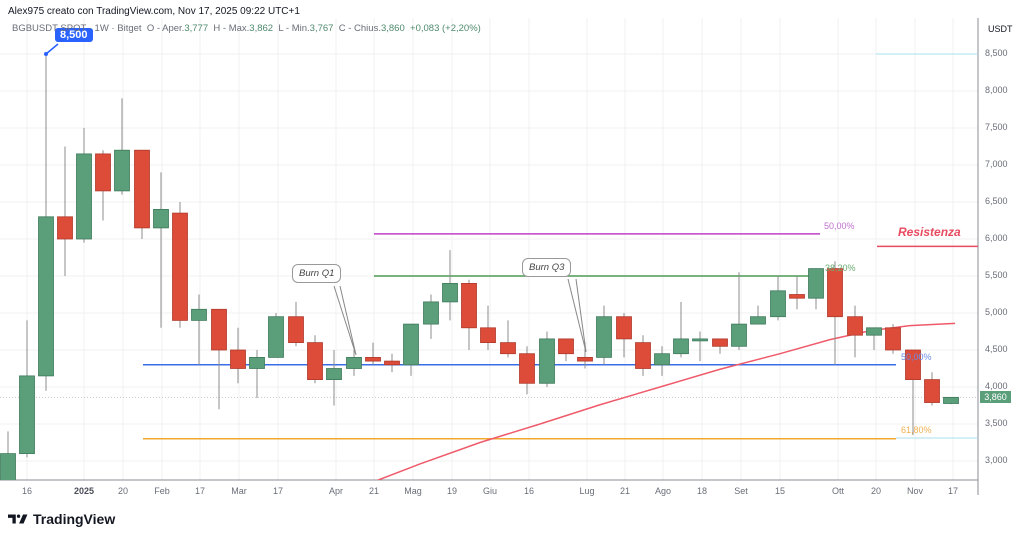 The width and height of the screenshot is (1024, 539). Describe the element at coordinates (996, 238) in the screenshot. I see `price-tick: 6,000` at that location.